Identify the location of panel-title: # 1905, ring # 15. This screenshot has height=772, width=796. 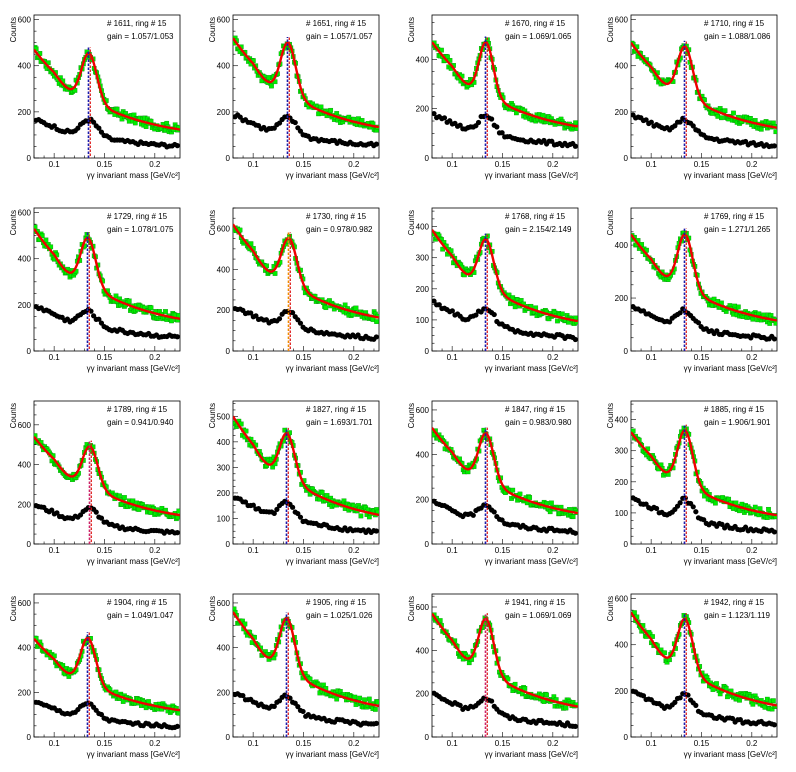
(336, 602).